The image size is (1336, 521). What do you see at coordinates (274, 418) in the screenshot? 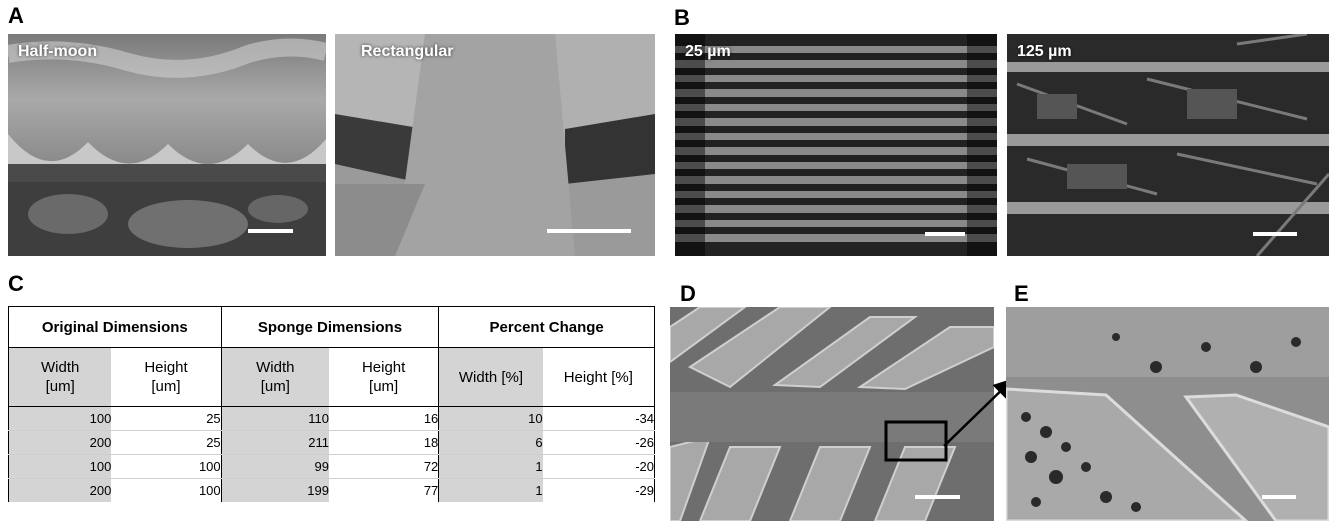
I see `table-cell: 110` at bounding box center [274, 418].